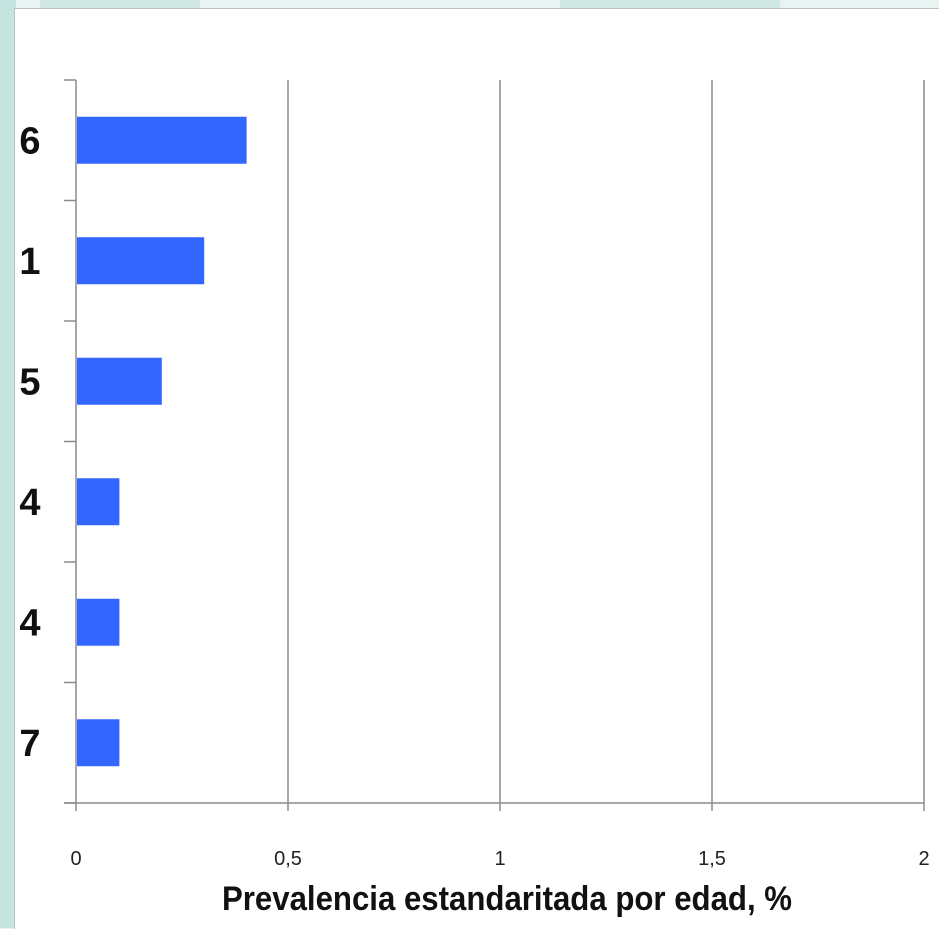 The width and height of the screenshot is (939, 929). I want to click on category-label: 7, so click(29, 744).